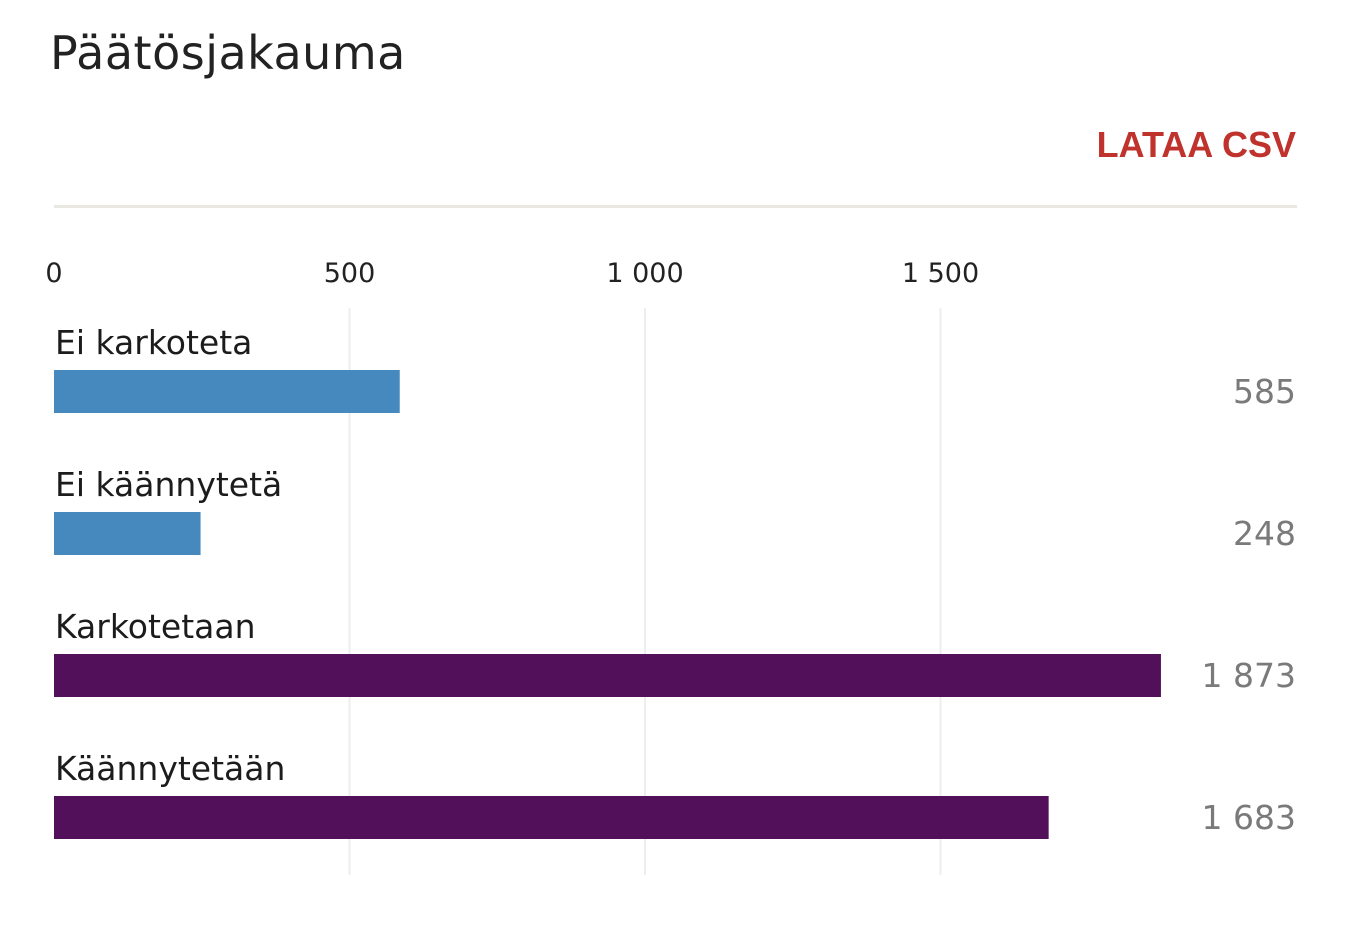 The width and height of the screenshot is (1358, 943). What do you see at coordinates (675, 206) in the screenshot?
I see `header-divider` at bounding box center [675, 206].